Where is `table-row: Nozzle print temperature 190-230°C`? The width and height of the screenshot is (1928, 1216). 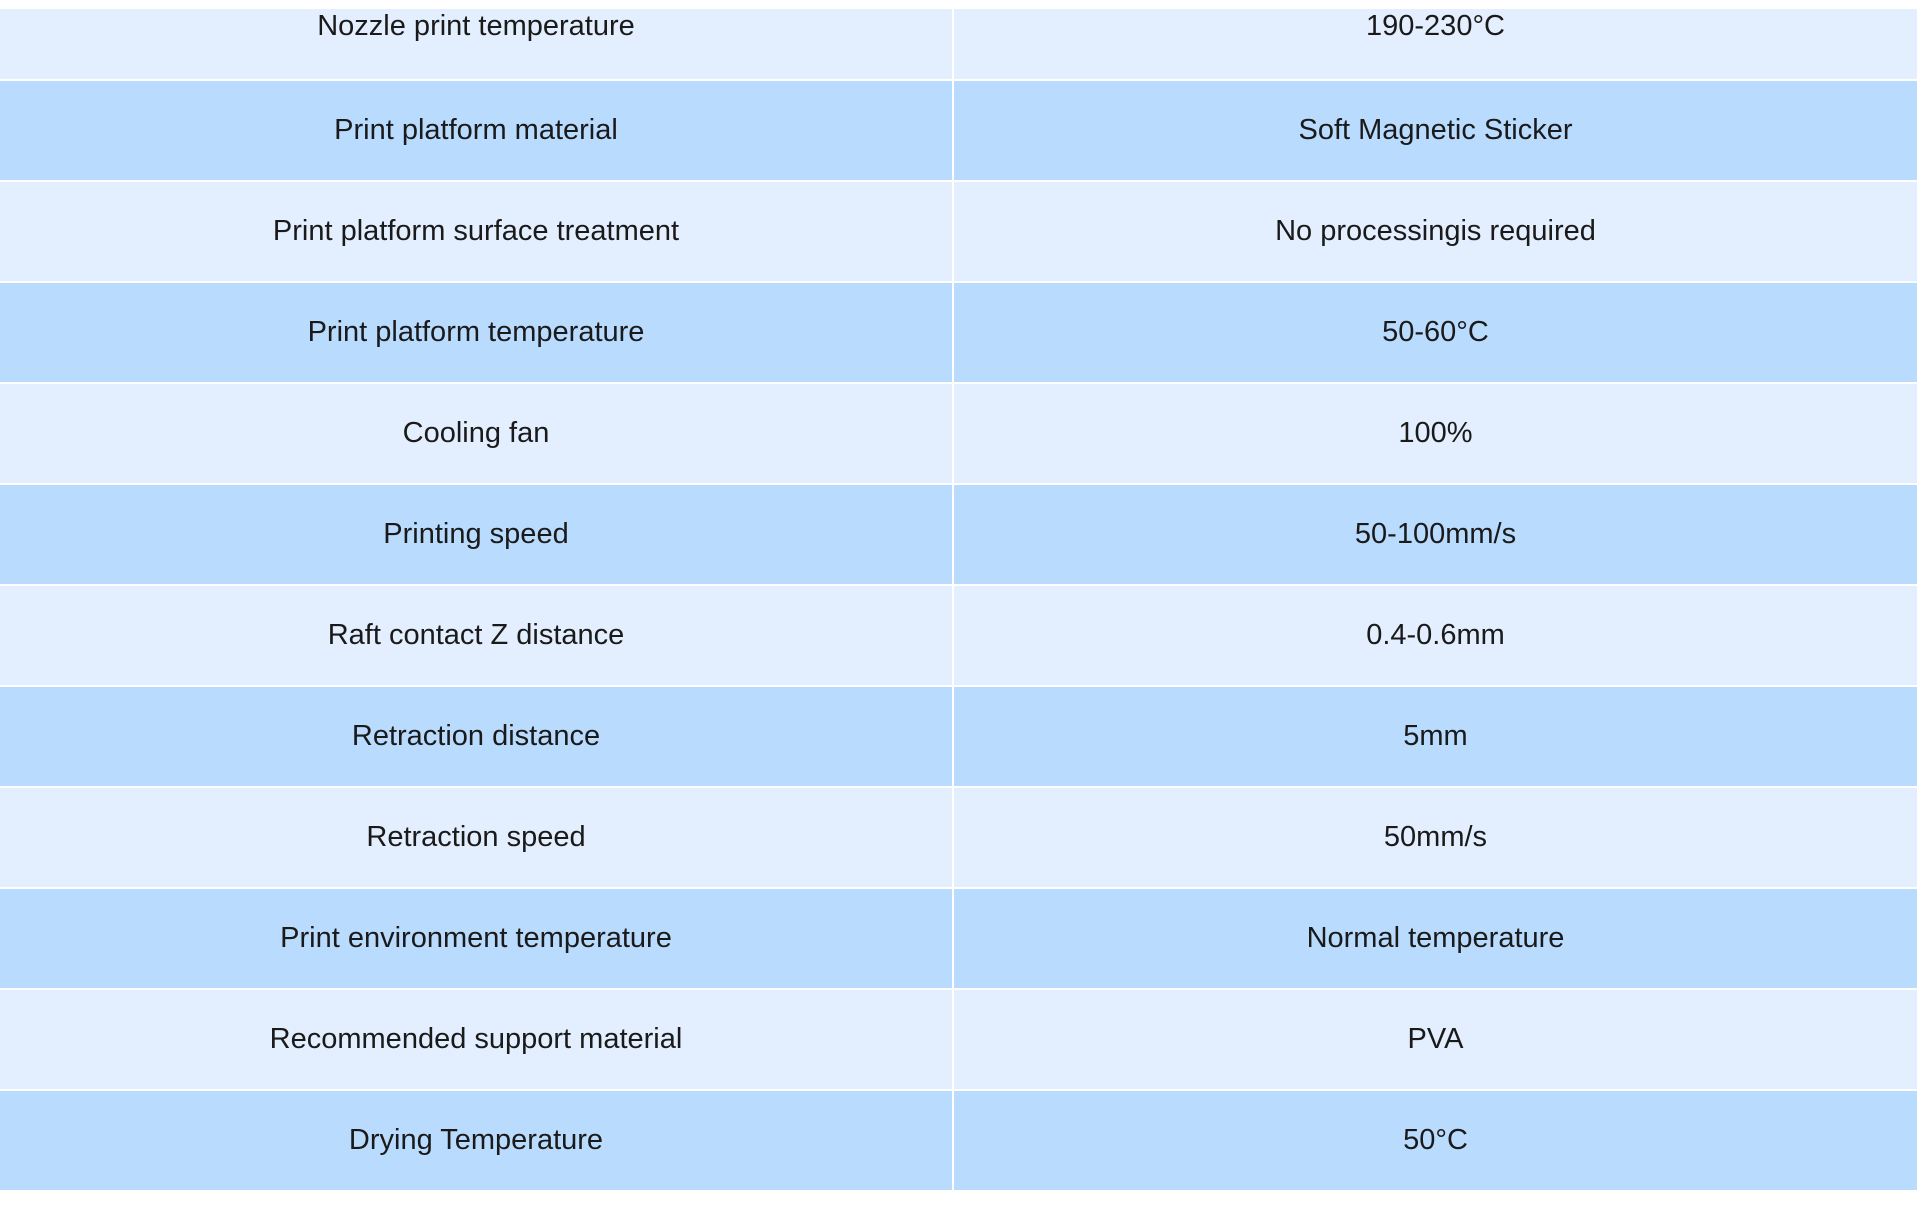 table-row: Nozzle print temperature 190-230°C is located at coordinates (959, 40).